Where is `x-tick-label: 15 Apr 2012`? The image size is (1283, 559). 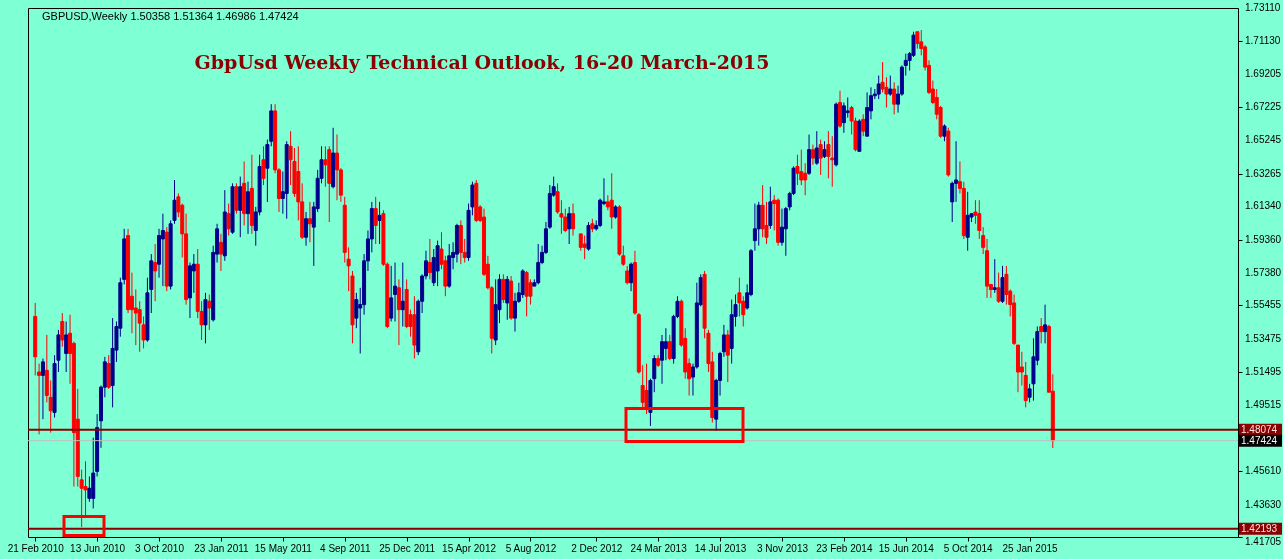 x-tick-label: 15 Apr 2012 is located at coordinates (469, 548).